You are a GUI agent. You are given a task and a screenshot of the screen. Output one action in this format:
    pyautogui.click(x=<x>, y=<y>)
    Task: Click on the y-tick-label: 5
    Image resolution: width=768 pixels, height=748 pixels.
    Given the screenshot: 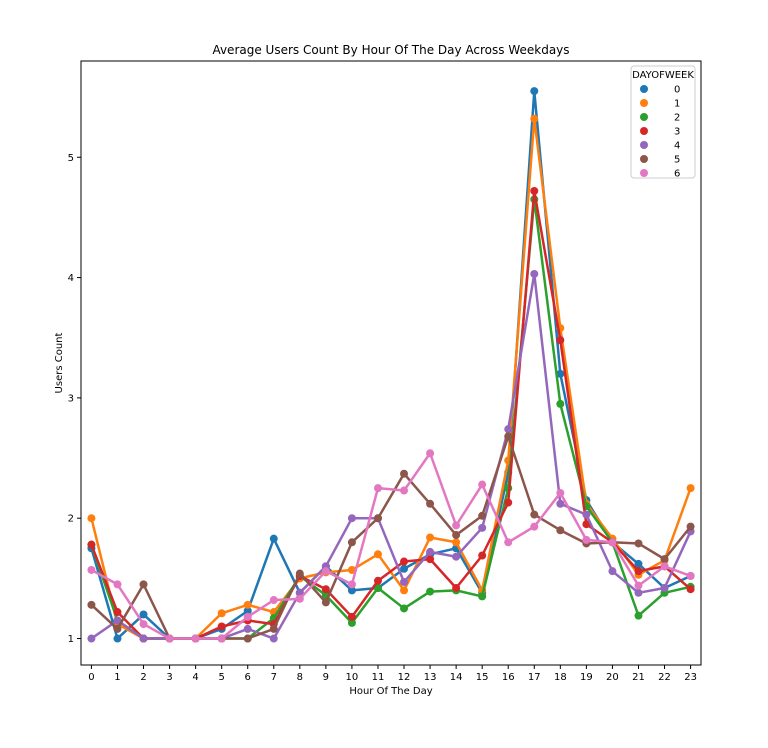 What is the action you would take?
    pyautogui.click(x=71, y=158)
    